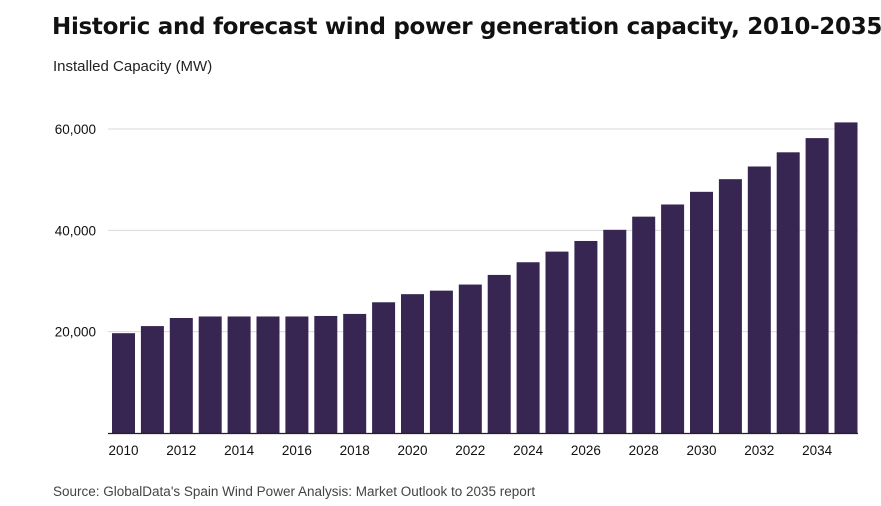 Image resolution: width=881 pixels, height=506 pixels. I want to click on bar-2035, so click(846, 277).